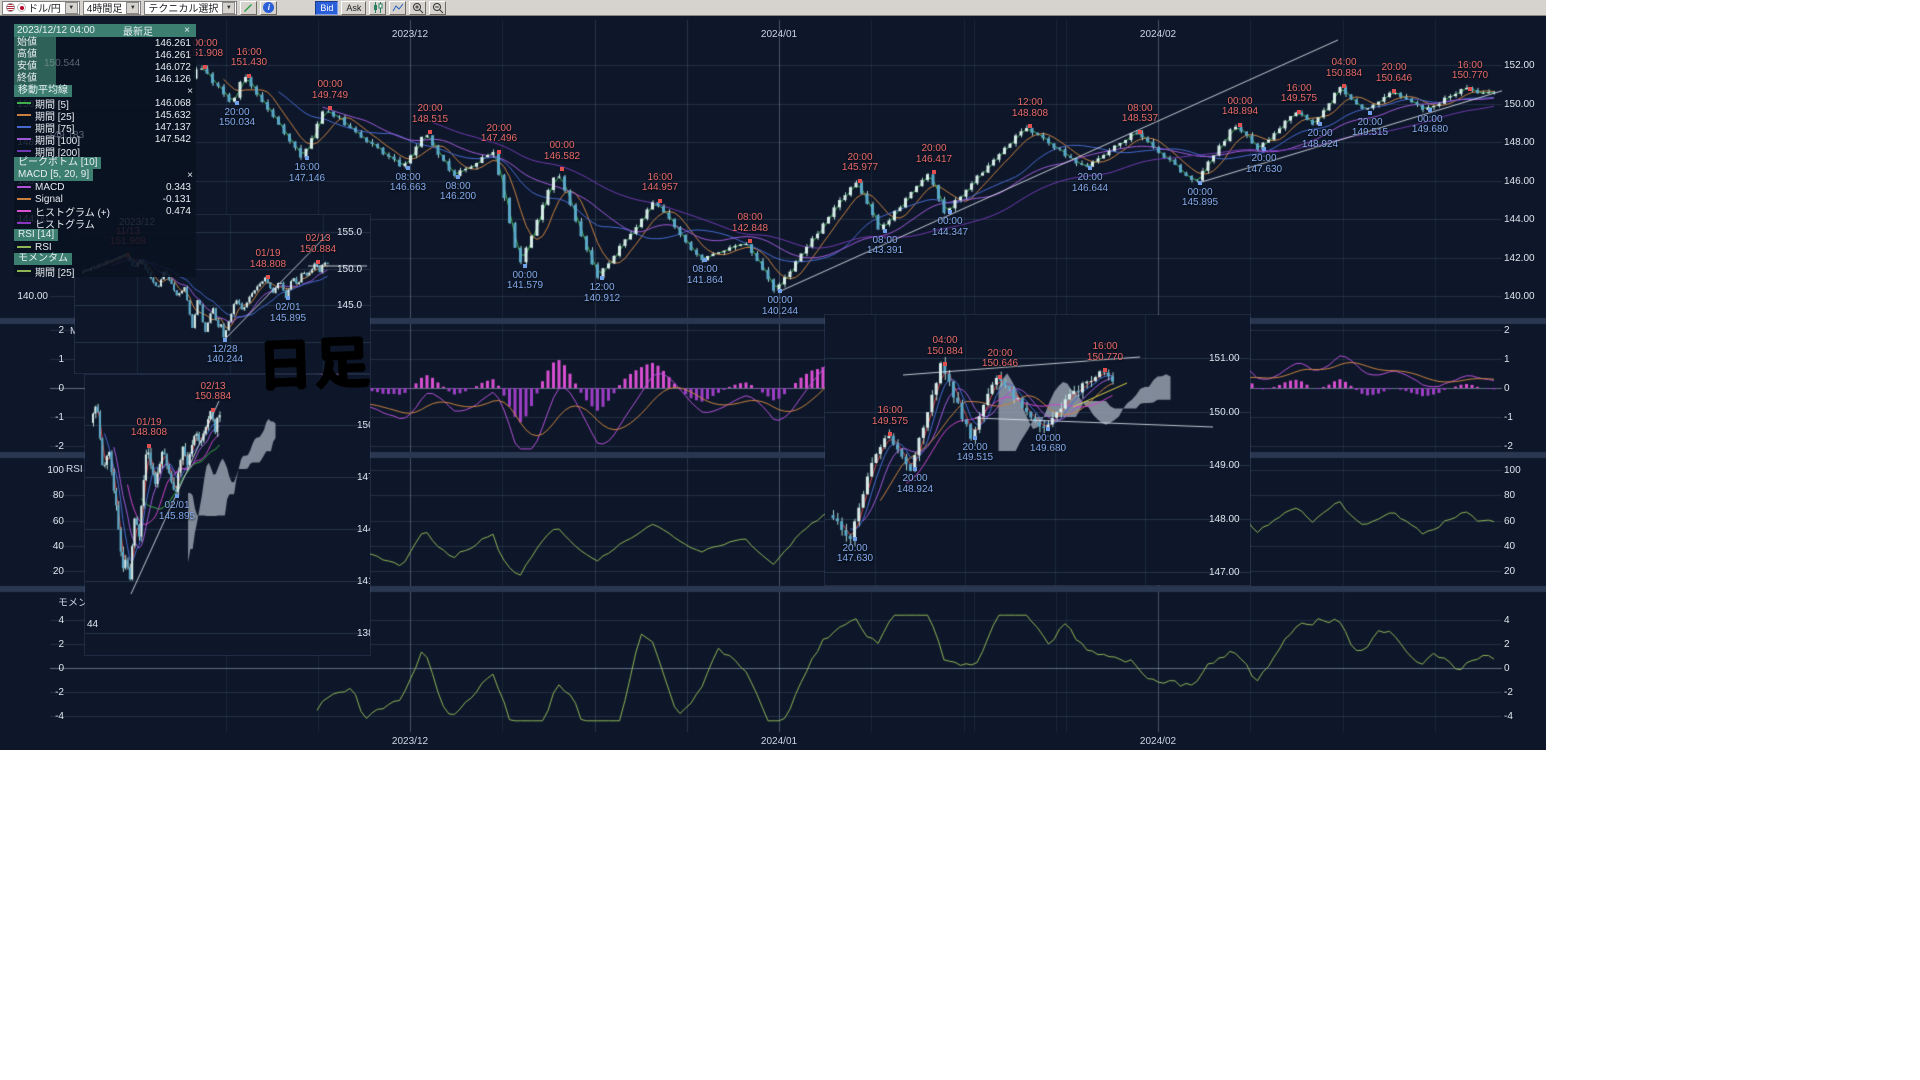 The image size is (1920, 1080). What do you see at coordinates (183, 9) in the screenshot?
I see `technical-label: テクニカル選択` at bounding box center [183, 9].